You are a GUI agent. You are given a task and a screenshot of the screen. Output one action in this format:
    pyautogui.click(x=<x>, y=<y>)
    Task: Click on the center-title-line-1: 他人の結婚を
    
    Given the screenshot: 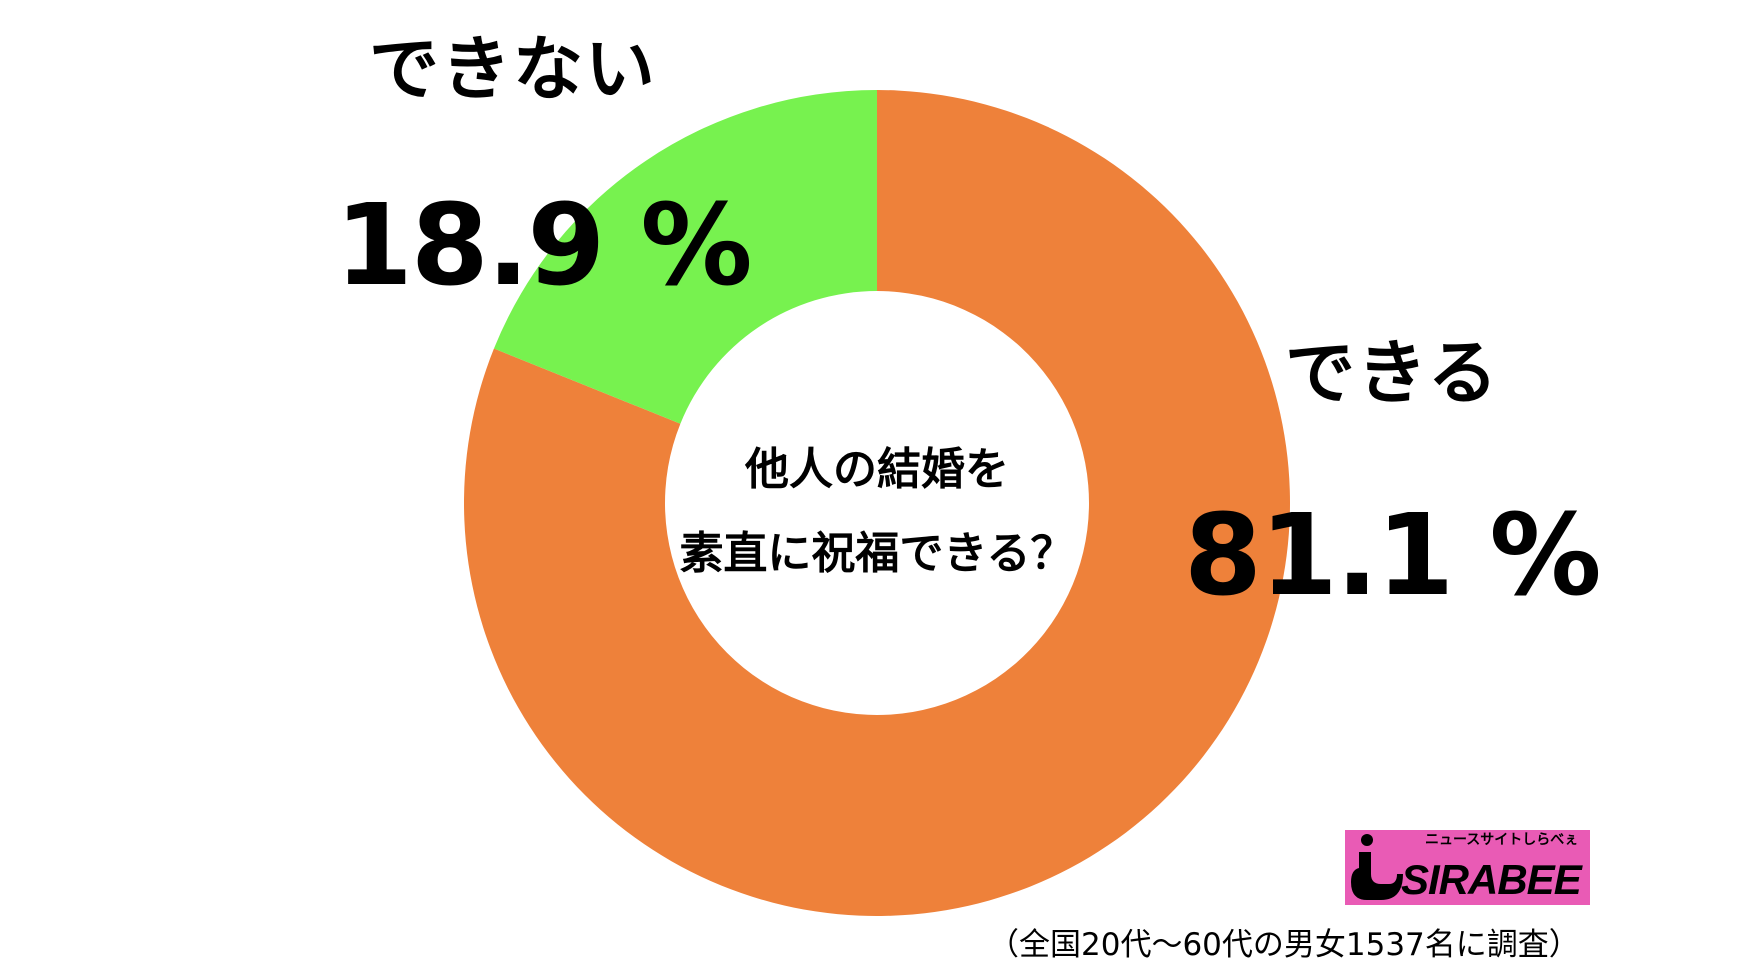 What is the action you would take?
    pyautogui.click(x=877, y=469)
    